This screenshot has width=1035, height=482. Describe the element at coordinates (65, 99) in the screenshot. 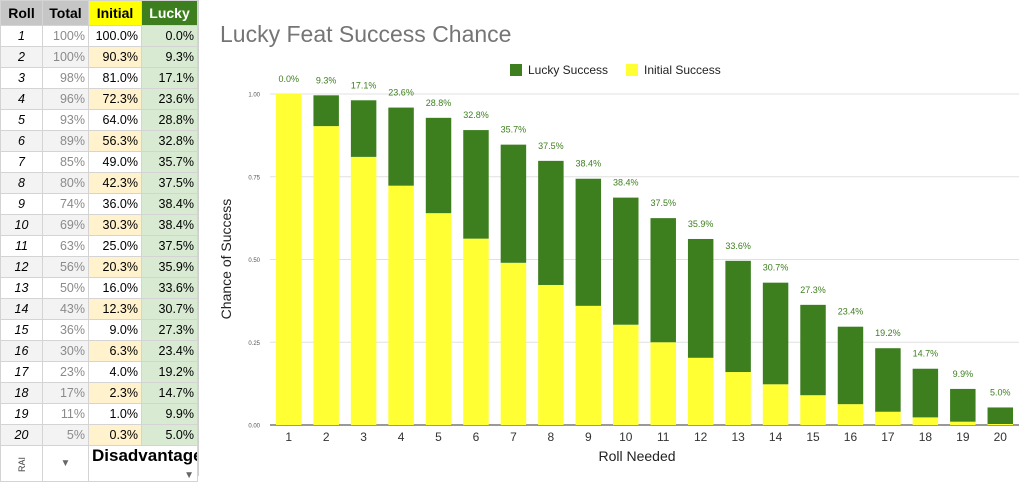

I see `cell-total: 96%` at that location.